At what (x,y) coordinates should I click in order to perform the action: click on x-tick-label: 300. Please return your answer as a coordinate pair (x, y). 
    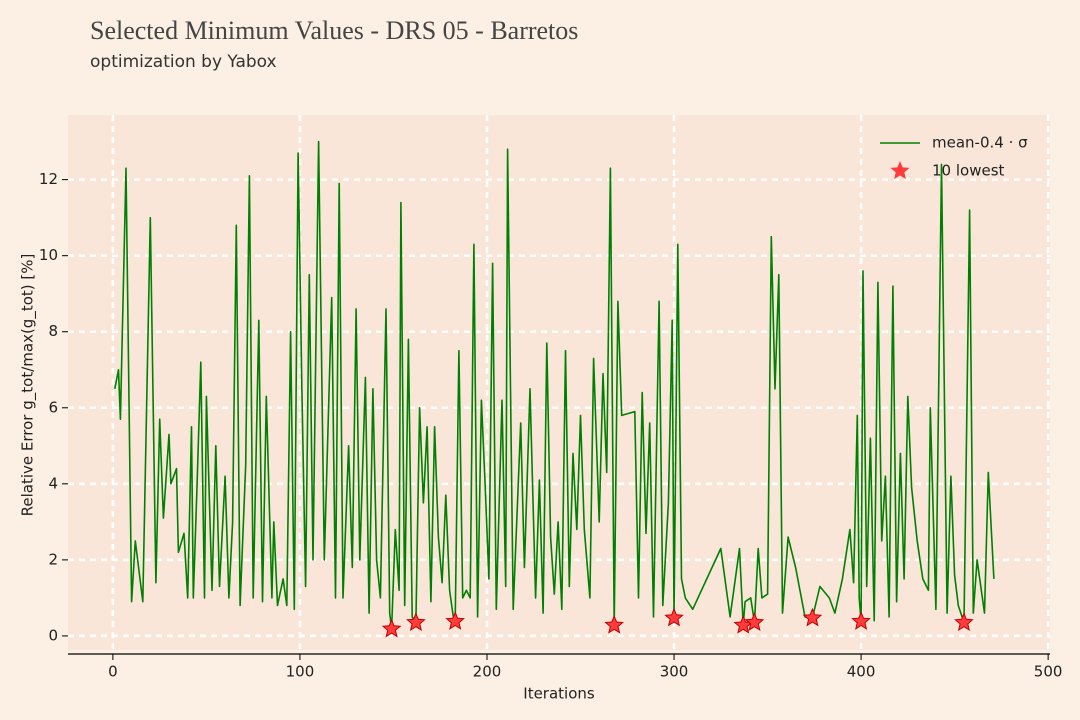
    Looking at the image, I should click on (674, 672).